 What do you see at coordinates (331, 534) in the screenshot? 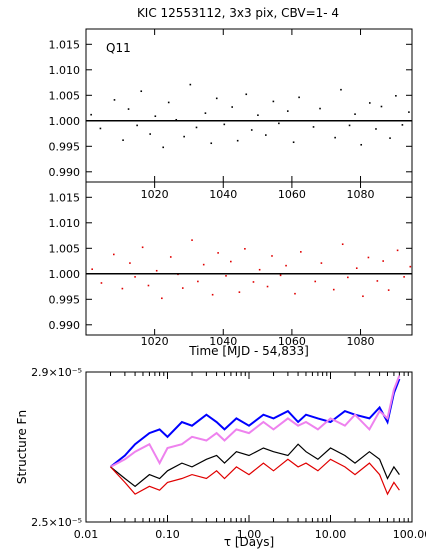
I see `x-tick-label: 10.00` at bounding box center [331, 534].